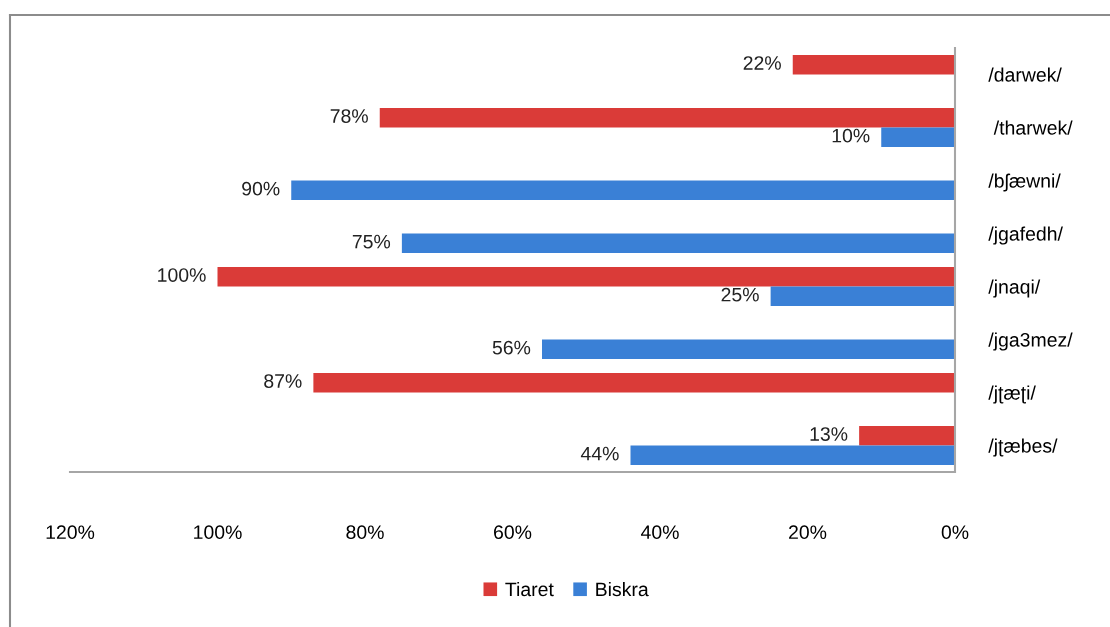 The width and height of the screenshot is (1110, 627). I want to click on x-tick-label: 60%, so click(513, 532).